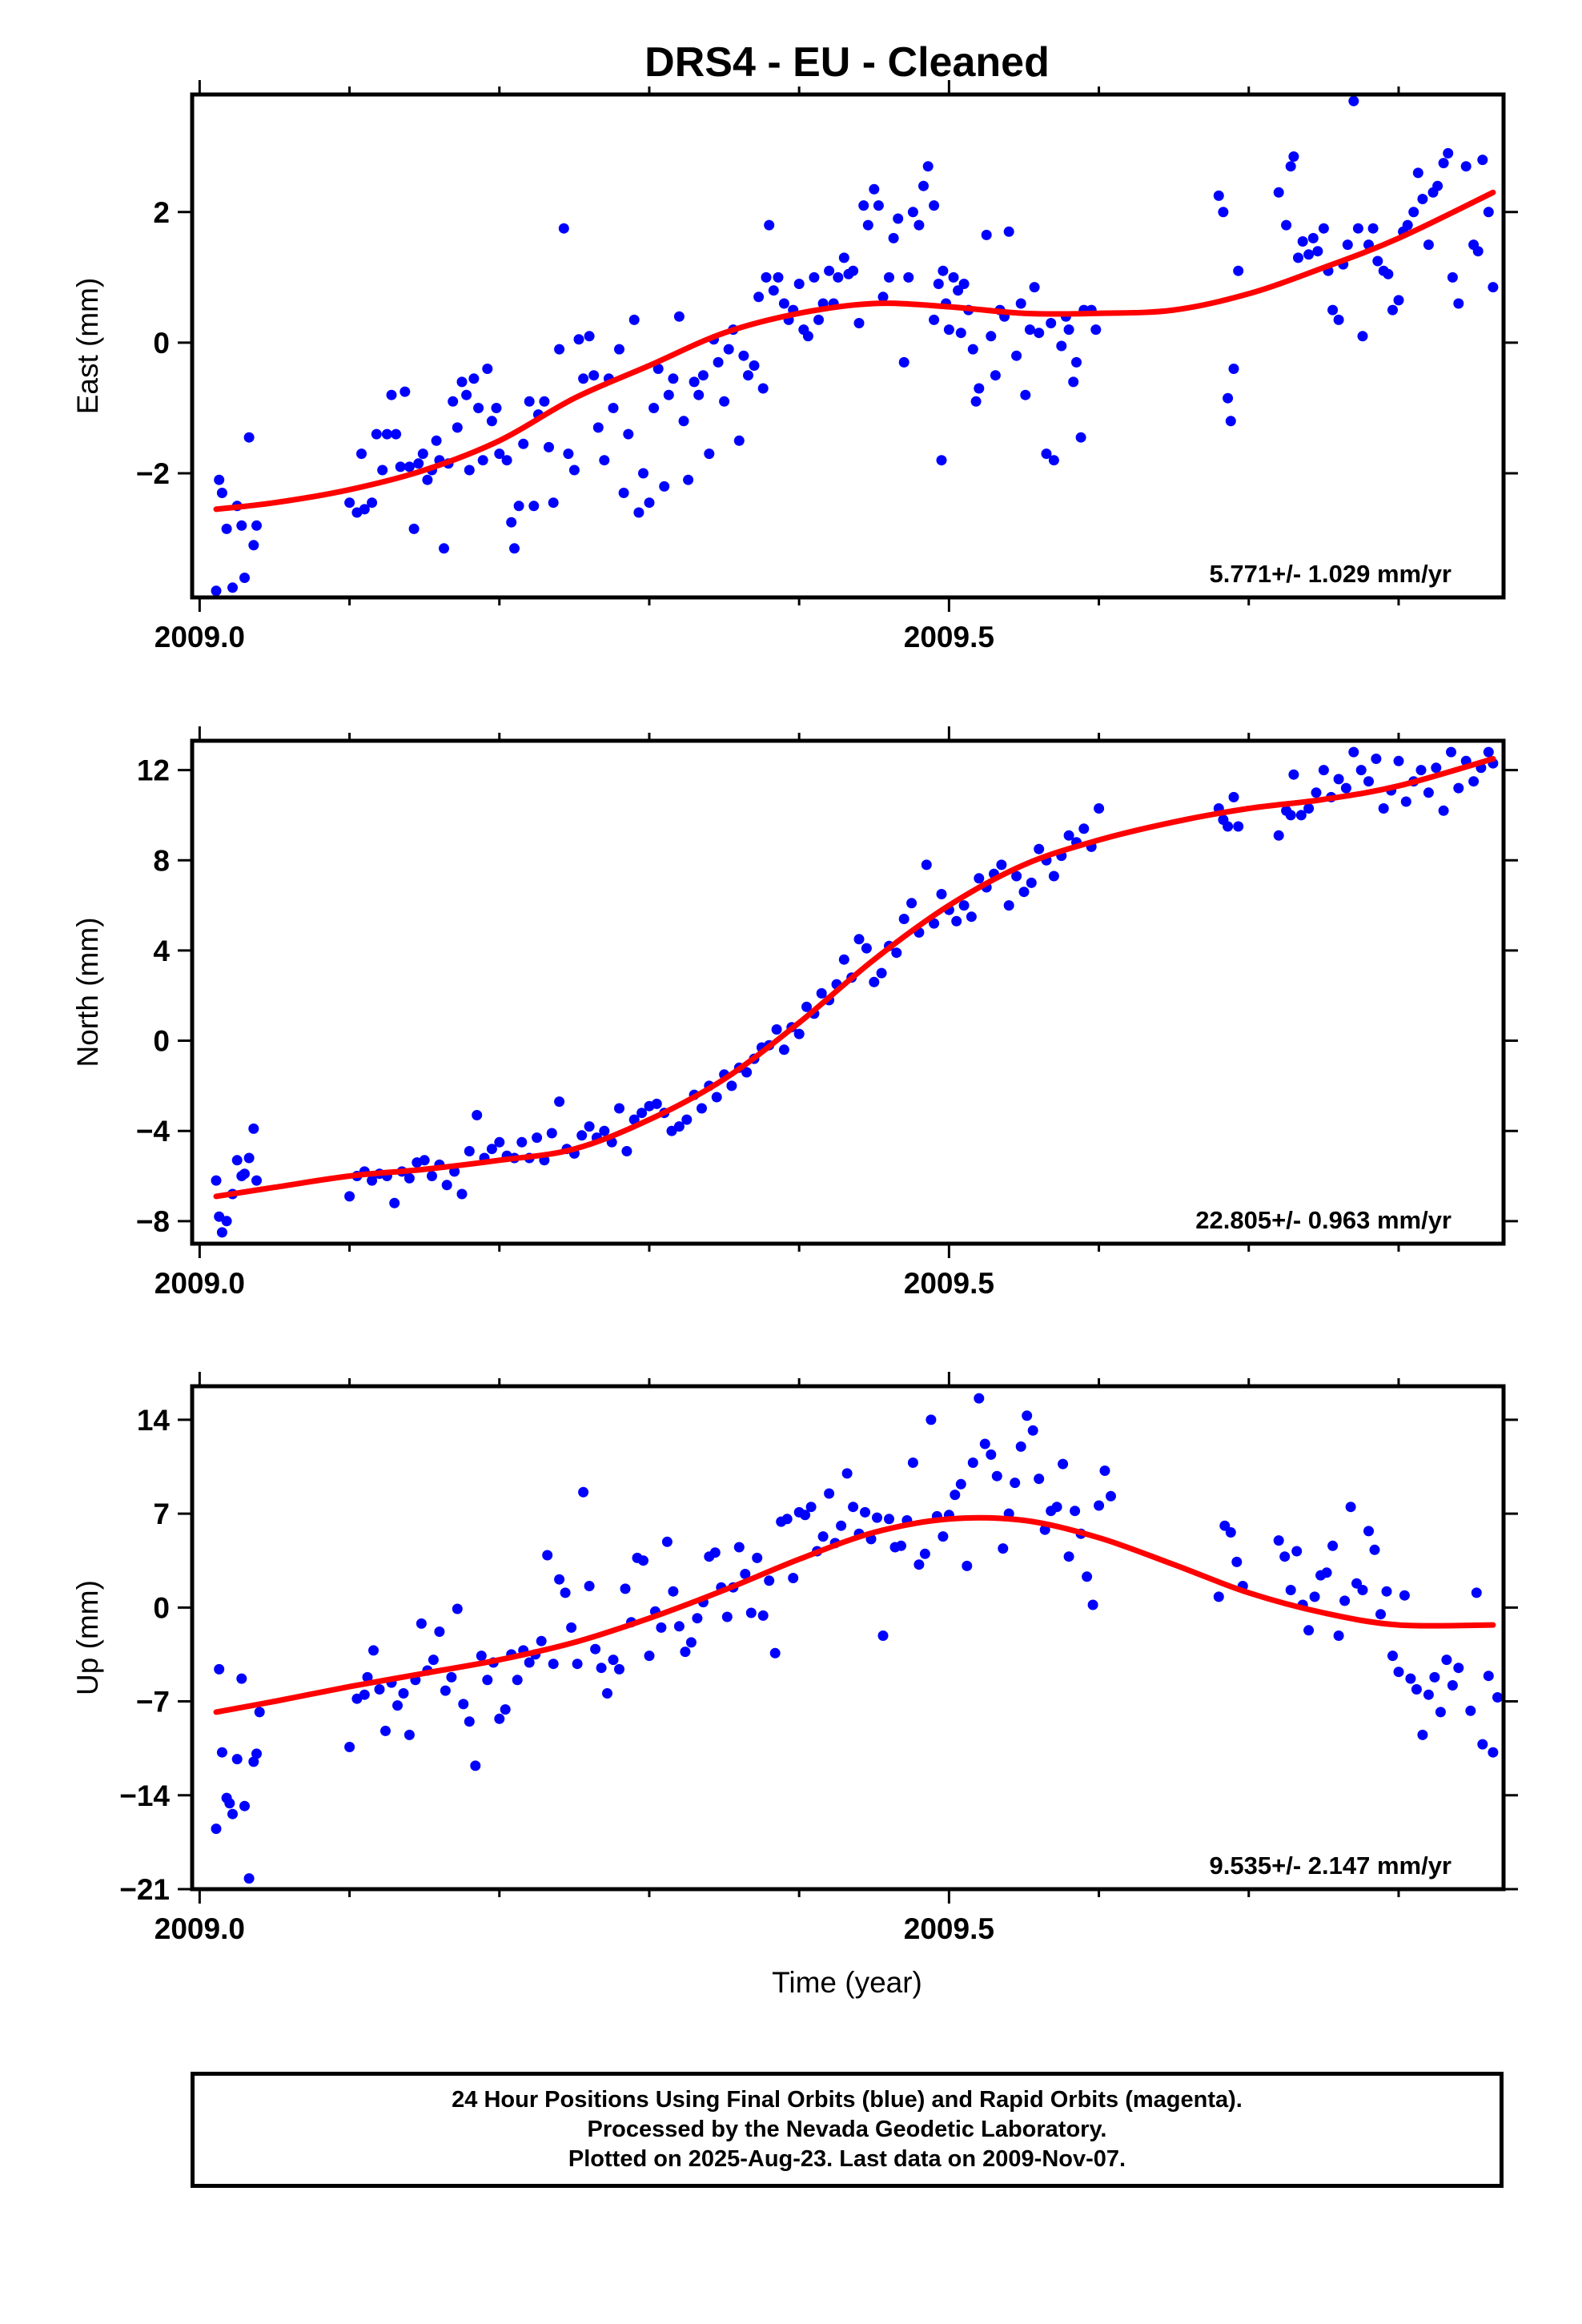 This screenshot has width=1582, height=2324. I want to click on y-tick-label: −2, so click(153, 473).